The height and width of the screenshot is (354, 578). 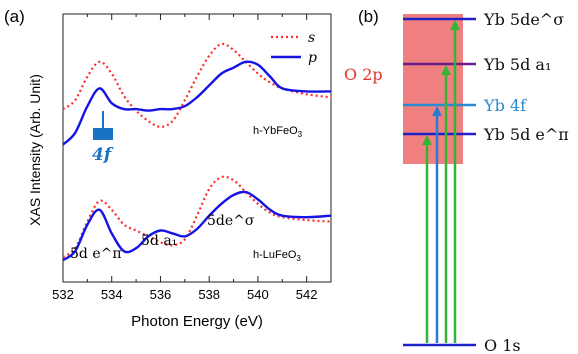 I want to click on series-s-lufeo3, so click(x=197, y=217).